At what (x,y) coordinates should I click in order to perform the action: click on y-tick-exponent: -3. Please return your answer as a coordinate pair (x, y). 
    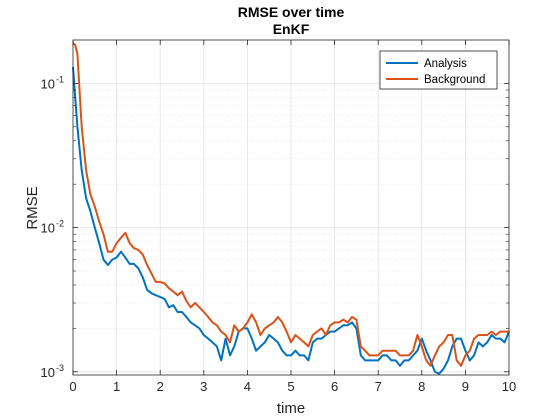
    Looking at the image, I should click on (60, 368).